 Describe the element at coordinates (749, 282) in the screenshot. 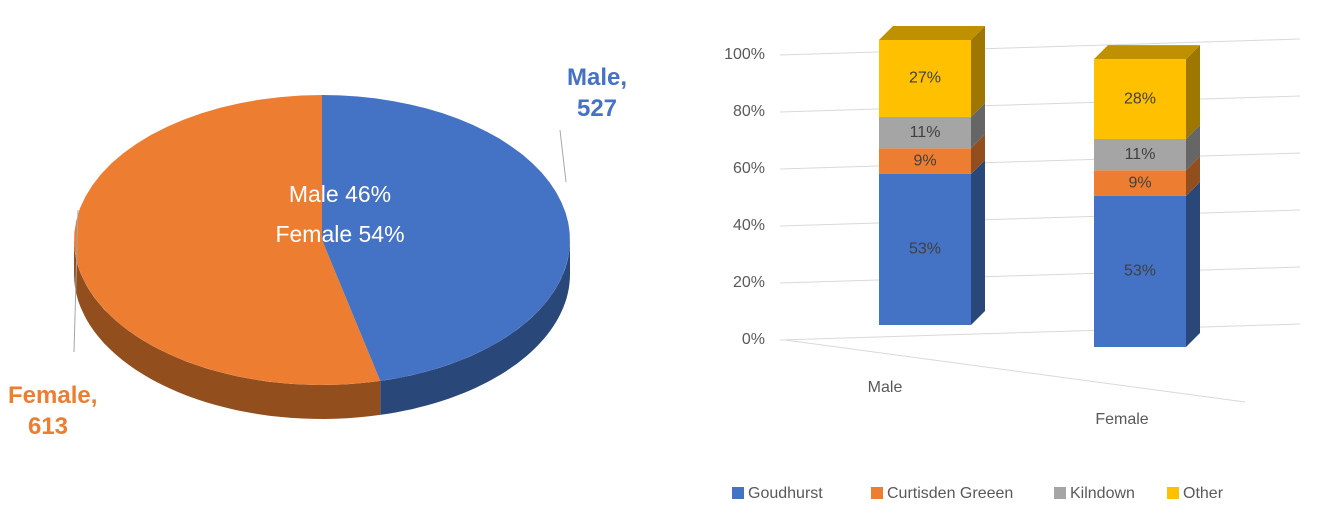

I see `y-tick-label: 20%` at that location.